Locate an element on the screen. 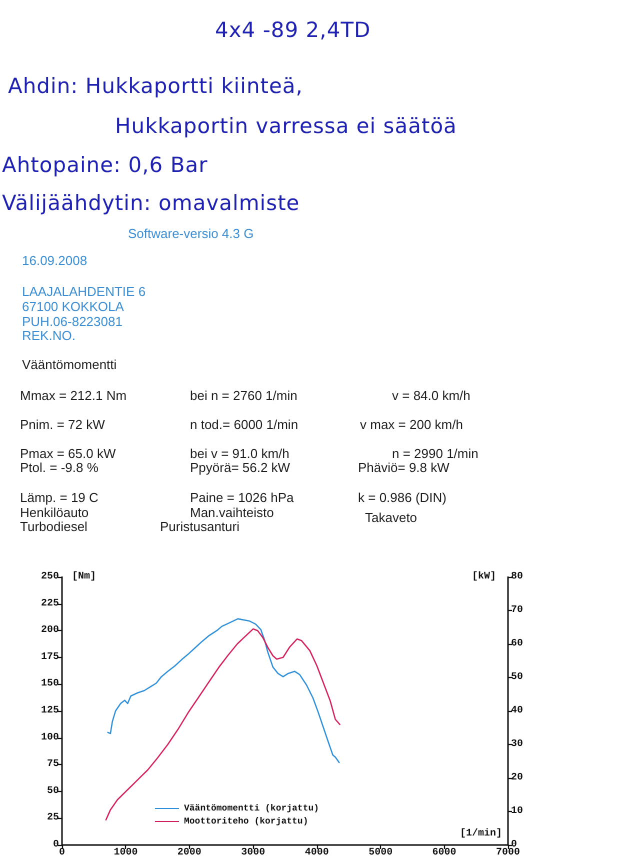  y-tick-label: 0 is located at coordinates (55, 845).